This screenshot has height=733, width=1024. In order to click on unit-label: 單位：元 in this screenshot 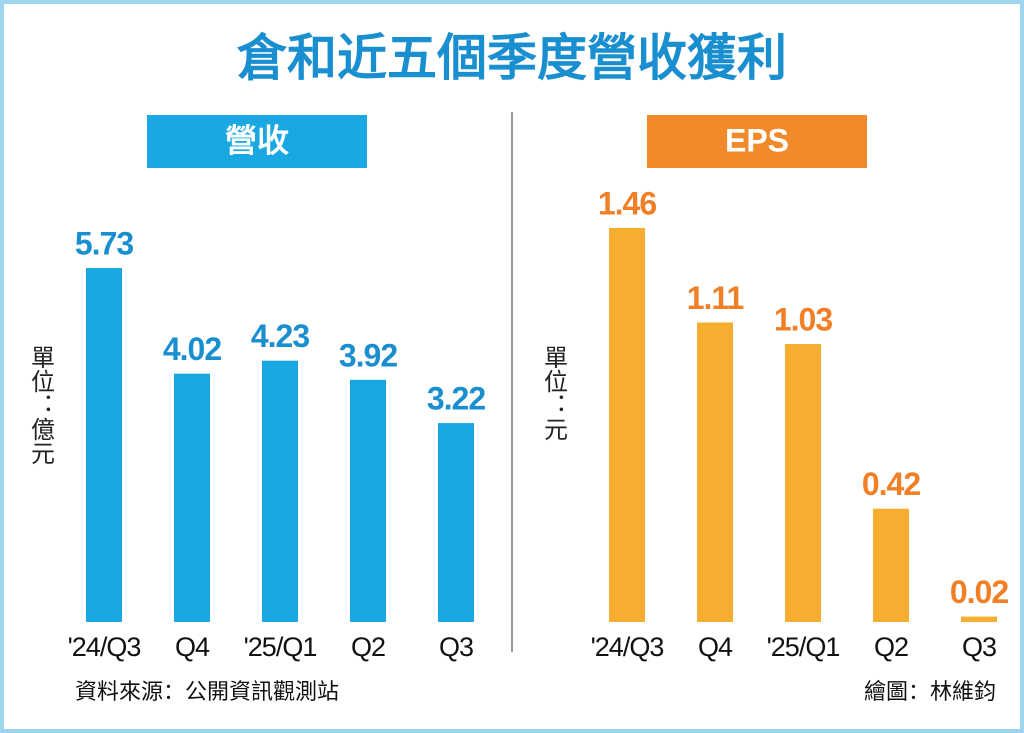, I will do `click(554, 393)`.